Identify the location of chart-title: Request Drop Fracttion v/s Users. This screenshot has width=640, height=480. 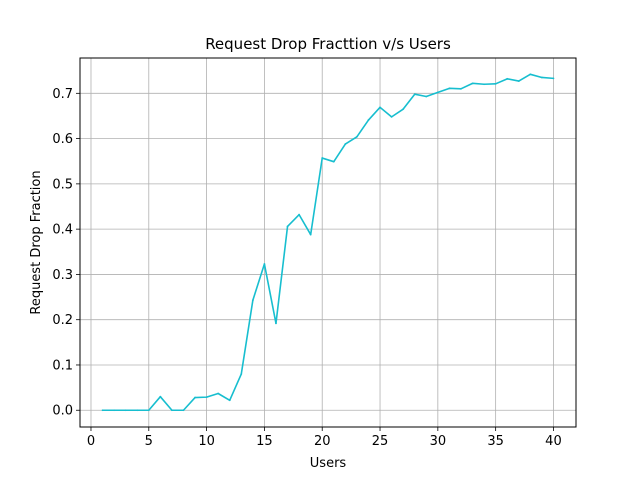
(328, 44).